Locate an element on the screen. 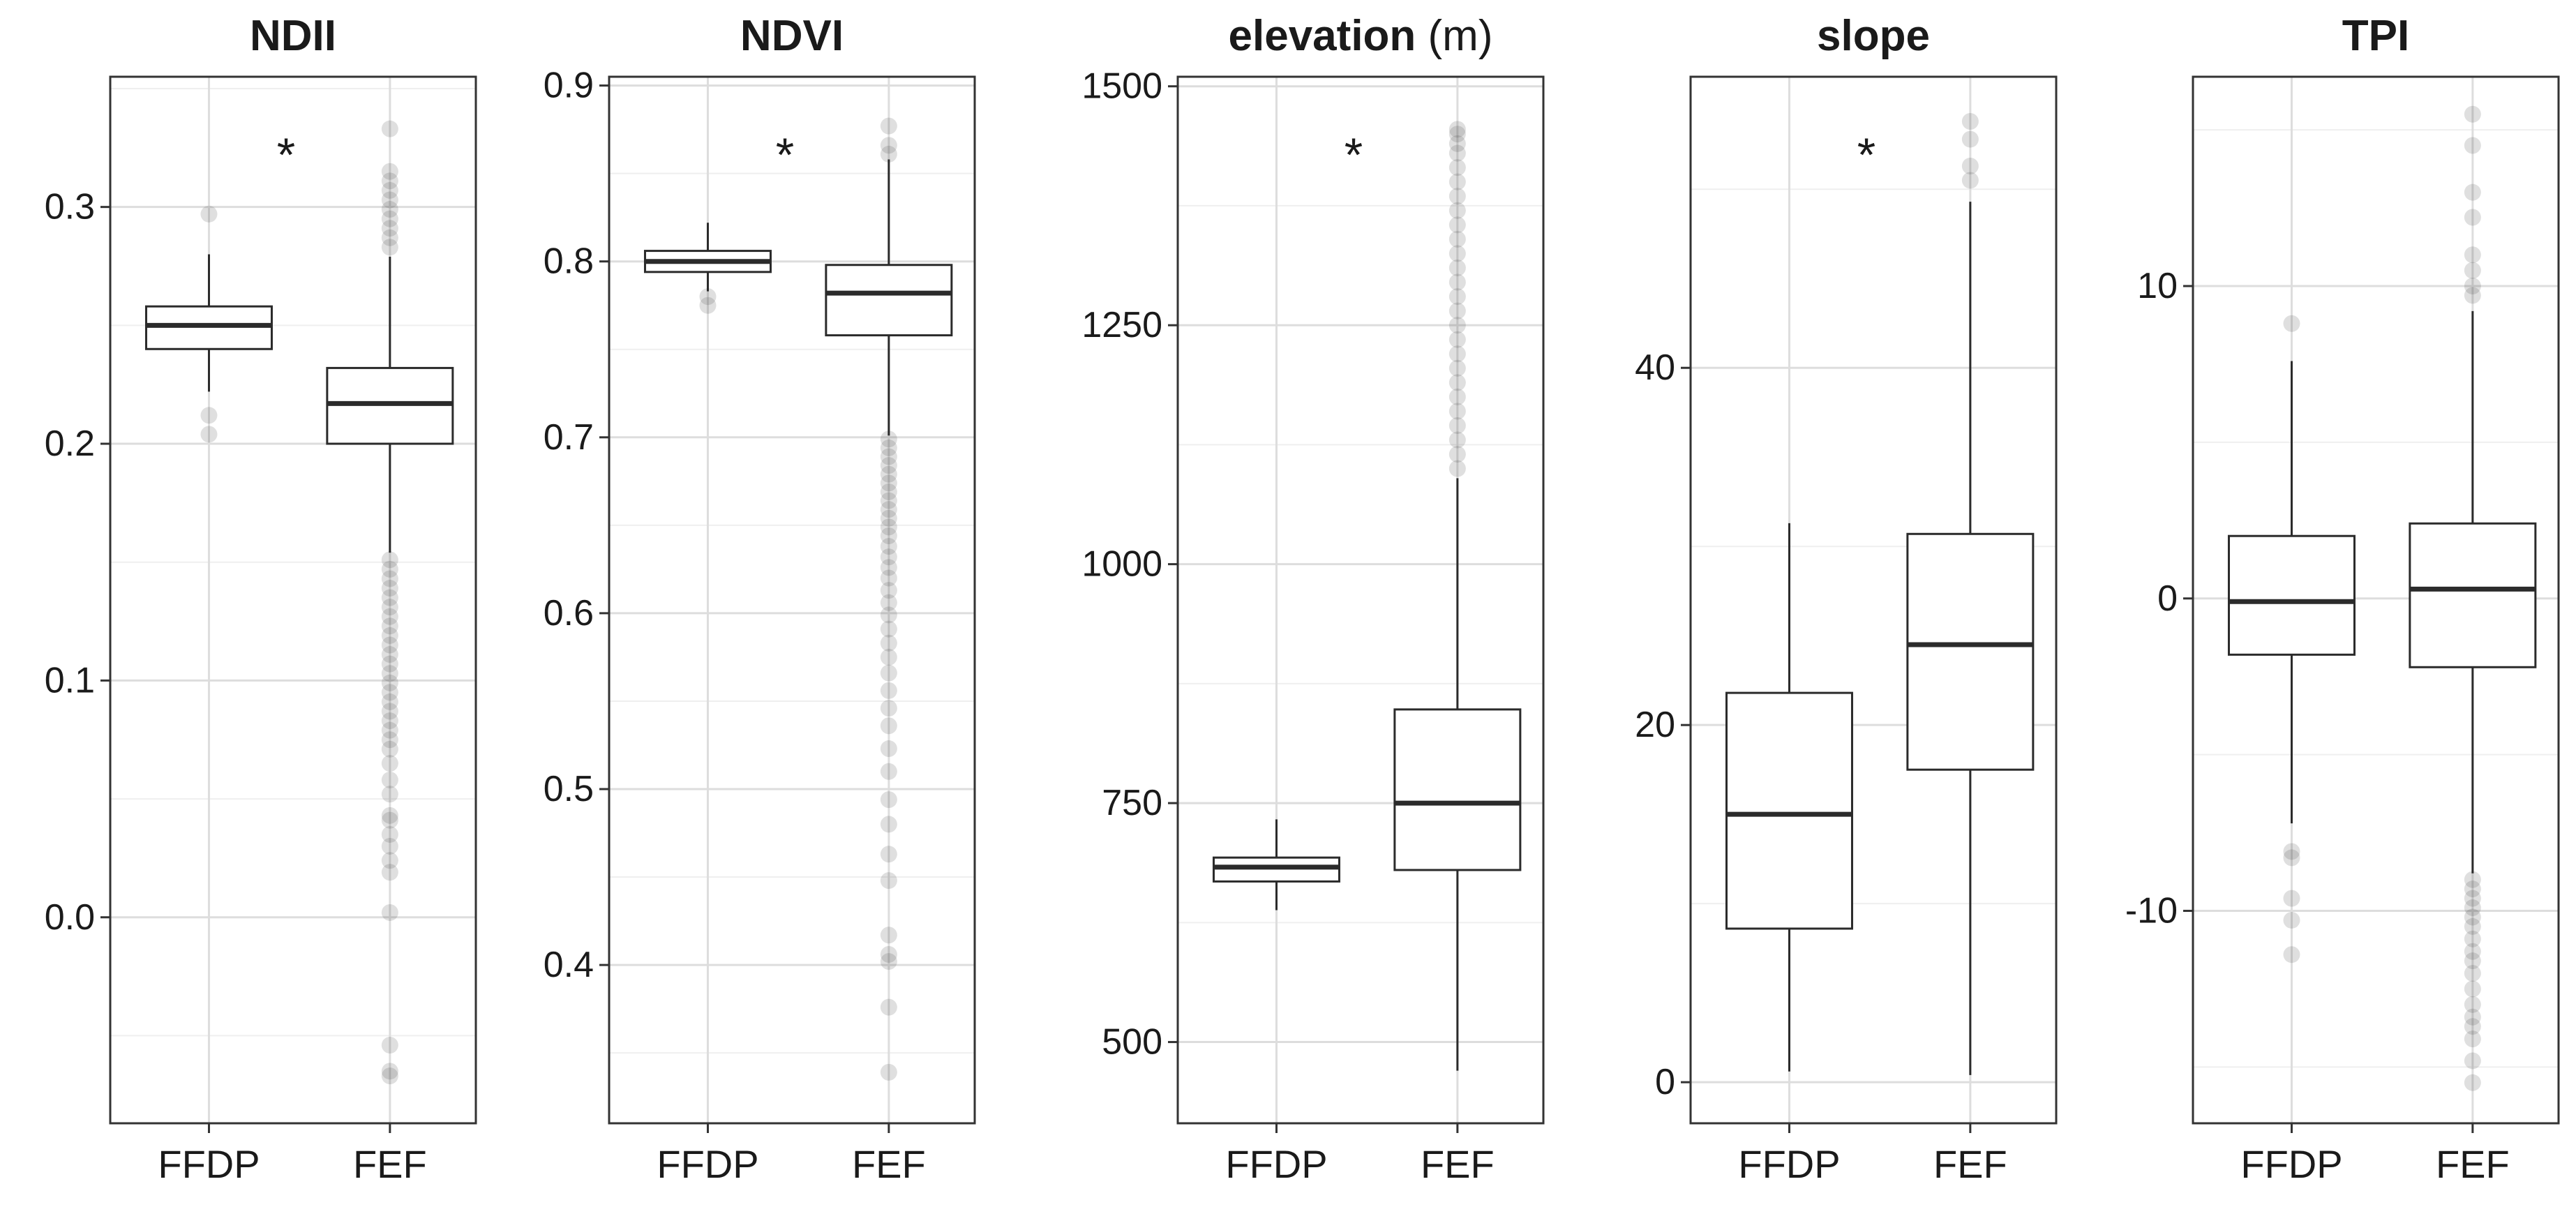 Image resolution: width=2576 pixels, height=1207 pixels. y-tick-label: 0.1 is located at coordinates (70, 680).